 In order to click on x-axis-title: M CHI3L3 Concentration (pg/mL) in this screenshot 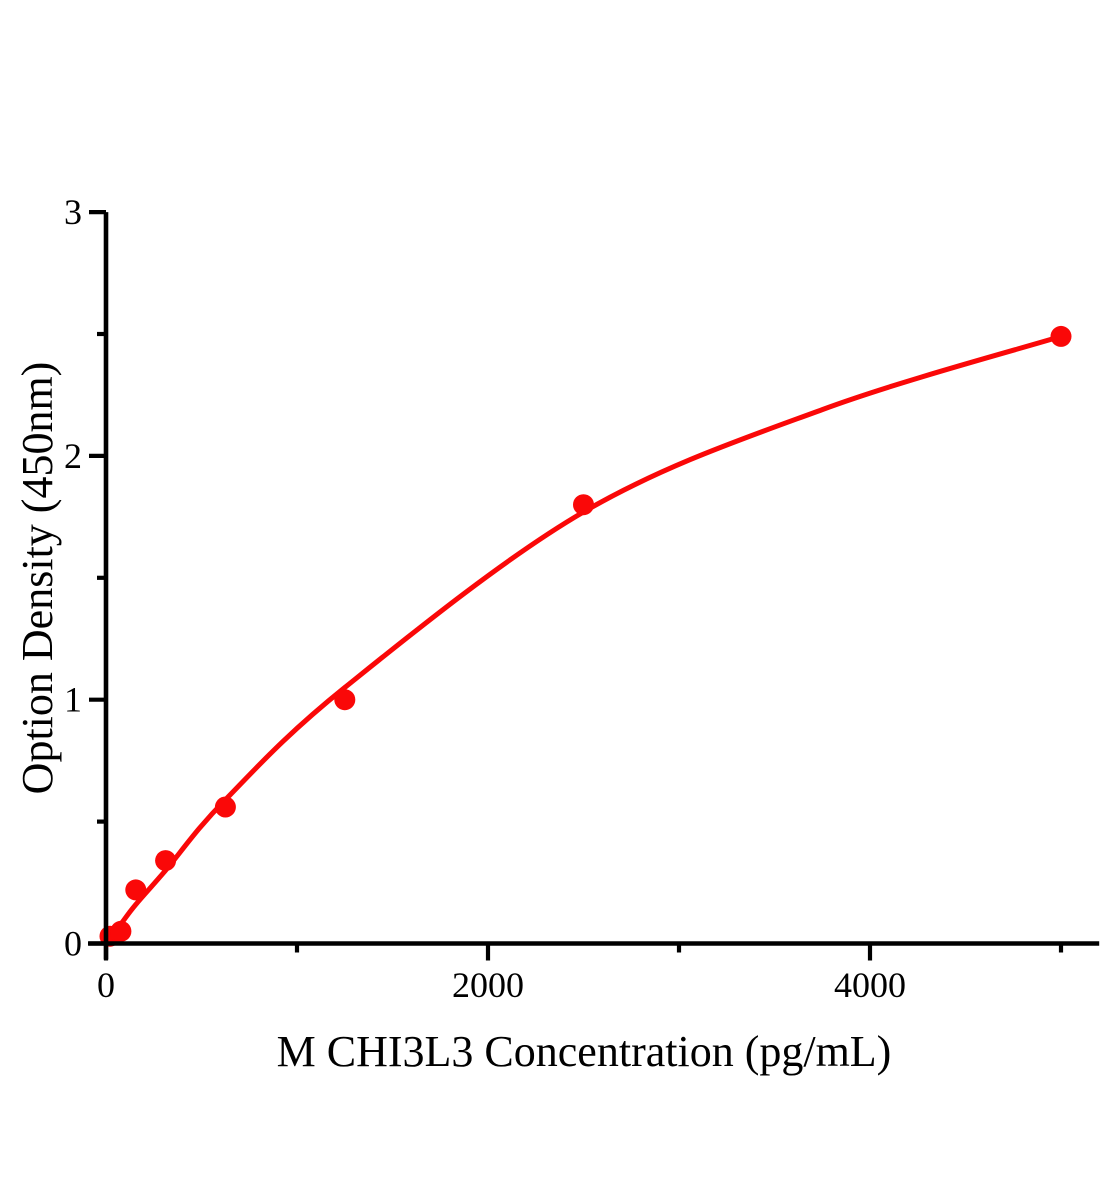, I will do `click(584, 1051)`.